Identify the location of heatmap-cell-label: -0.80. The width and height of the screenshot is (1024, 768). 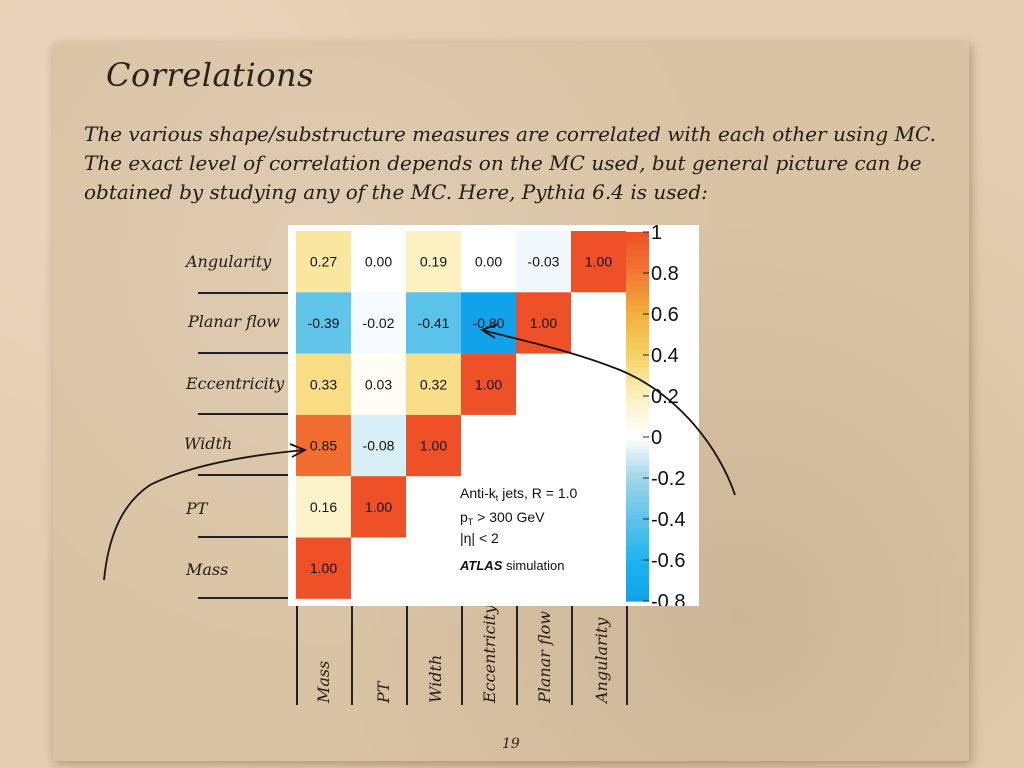
(489, 323).